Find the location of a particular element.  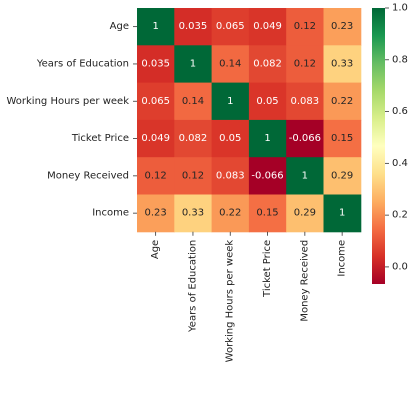

row-label: Age is located at coordinates (119, 26).